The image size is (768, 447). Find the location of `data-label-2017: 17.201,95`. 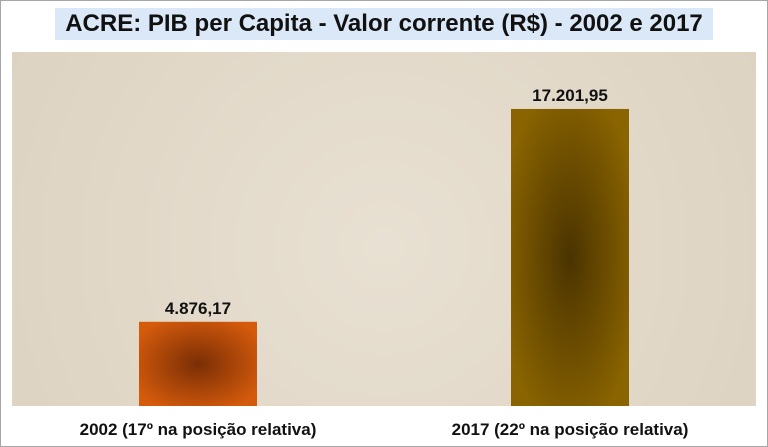

data-label-2017: 17.201,95 is located at coordinates (570, 95).